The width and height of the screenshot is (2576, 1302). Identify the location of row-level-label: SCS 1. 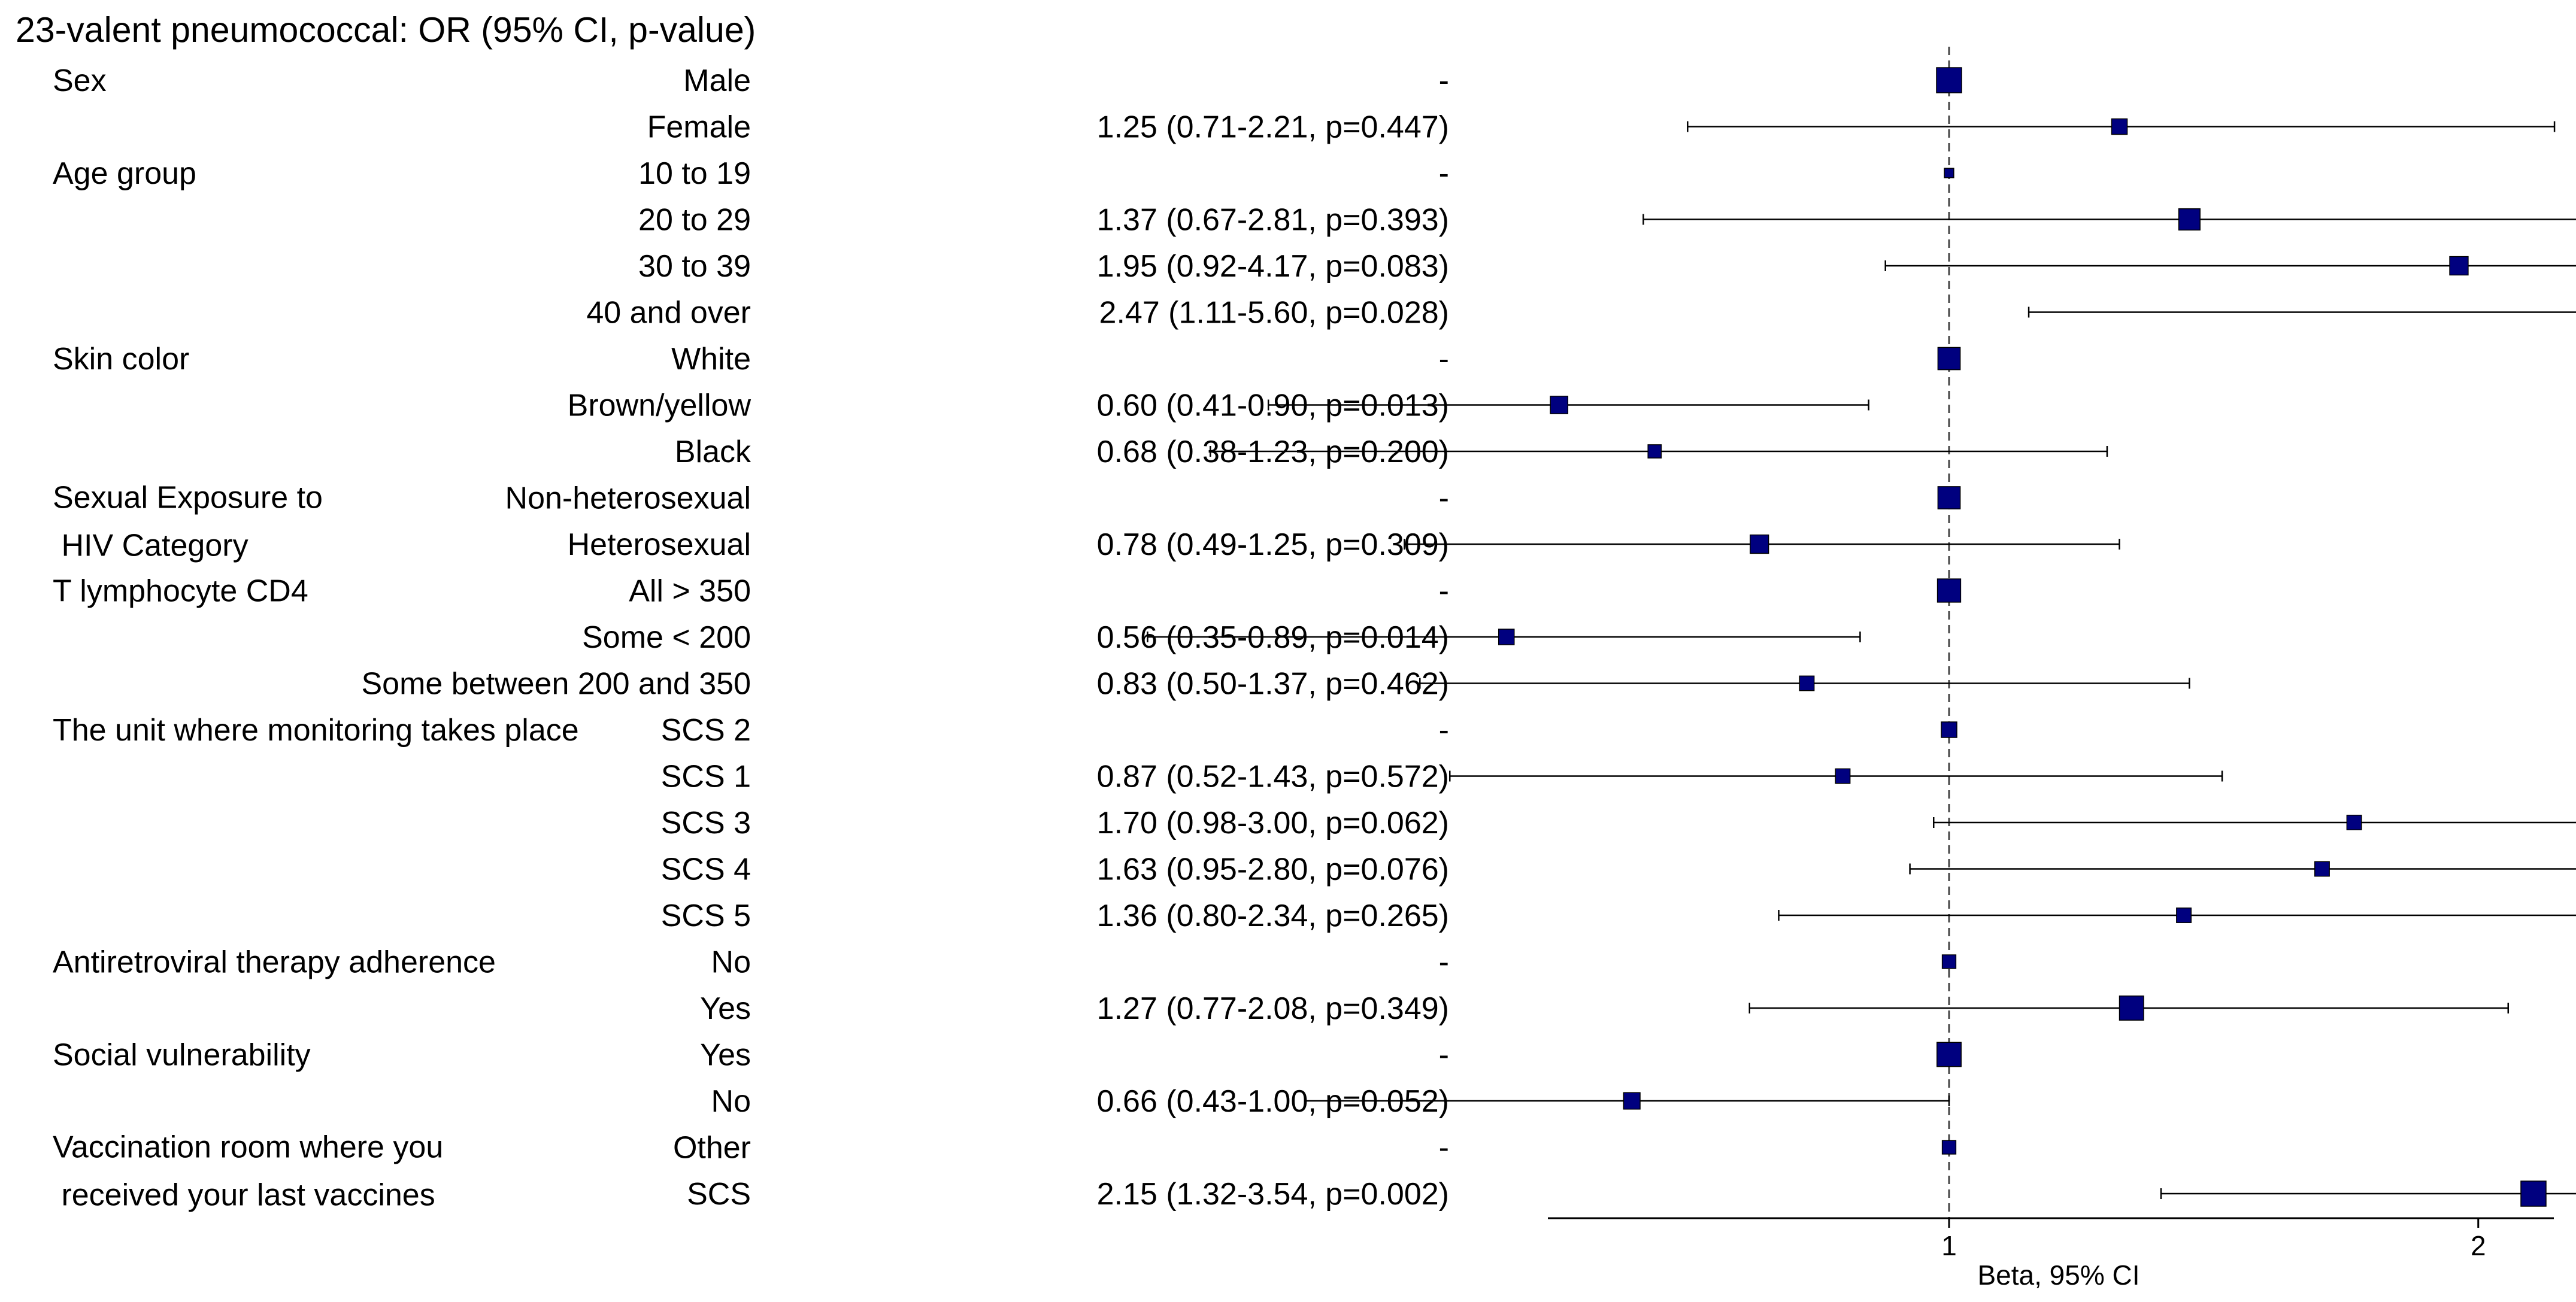
(706, 777).